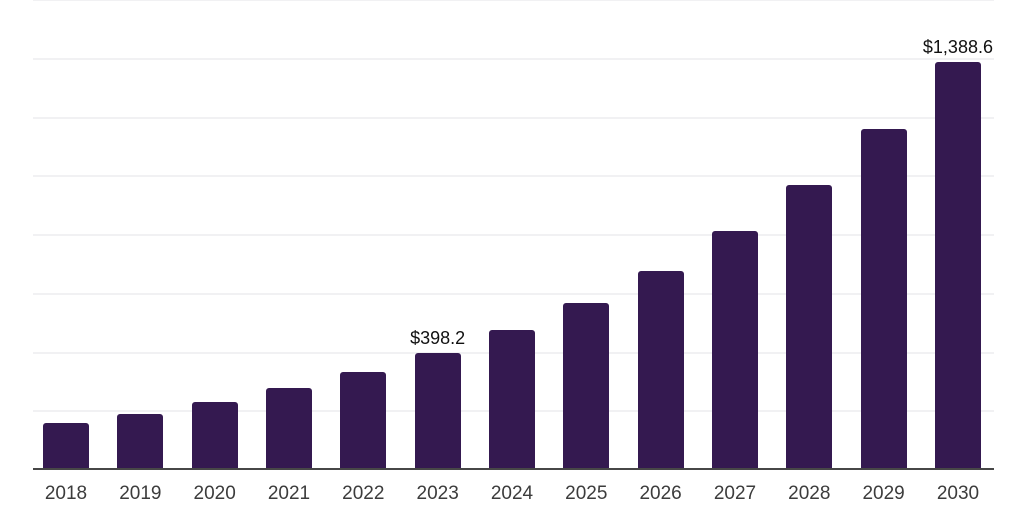  Describe the element at coordinates (735, 493) in the screenshot. I see `x-tick-label-2027: 2027` at that location.